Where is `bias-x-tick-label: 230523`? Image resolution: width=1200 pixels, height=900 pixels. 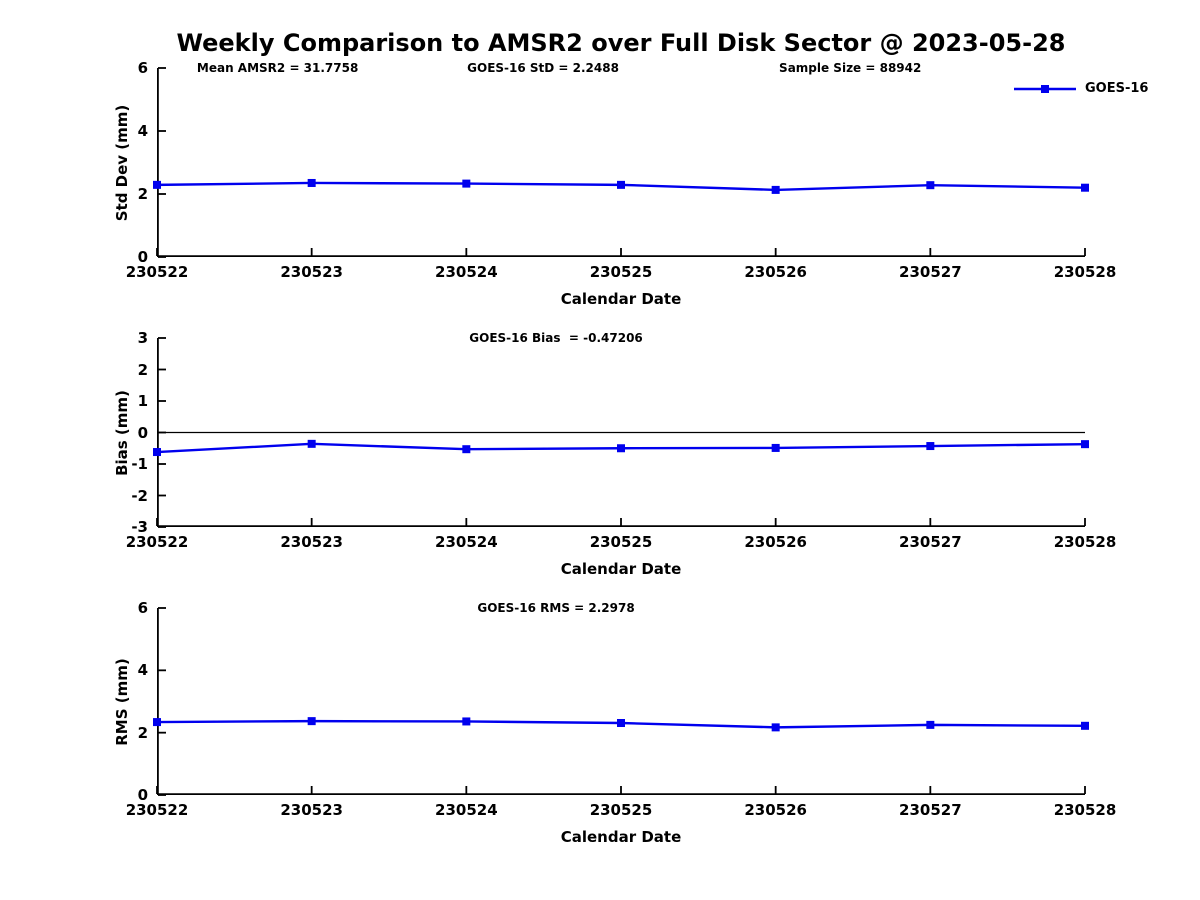
bias-x-tick-label: 230523 is located at coordinates (311, 542).